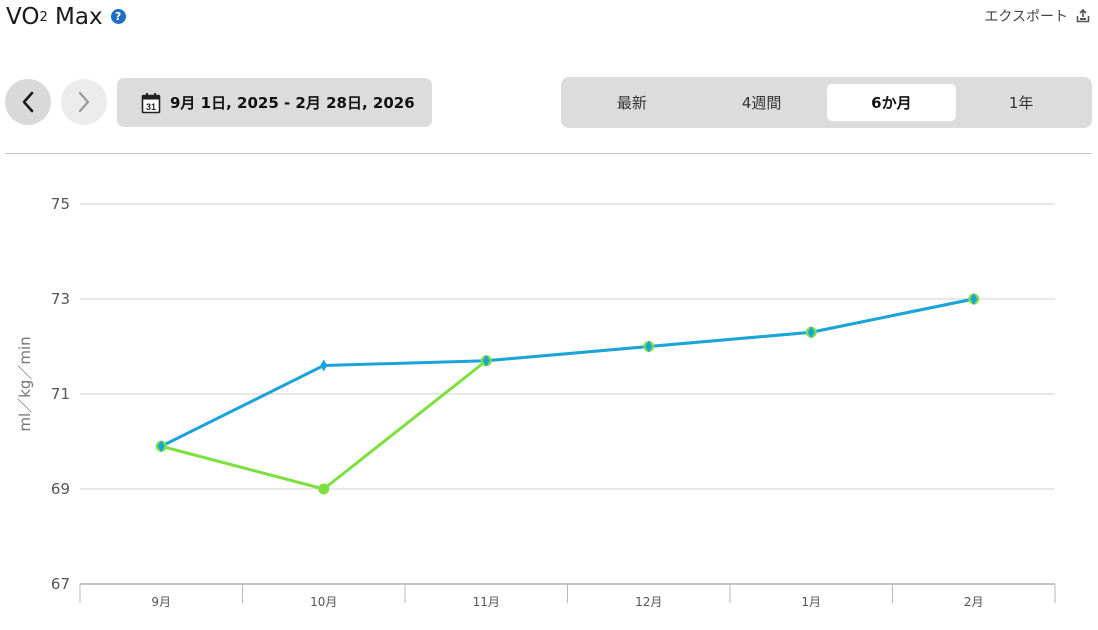 The height and width of the screenshot is (630, 1098). I want to click on header-divider, so click(548, 153).